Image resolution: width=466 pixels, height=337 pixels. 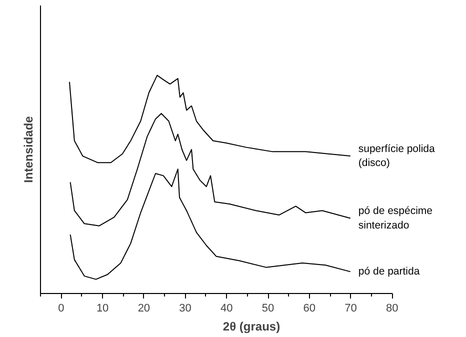 What do you see at coordinates (61, 308) in the screenshot?
I see `x-tick-label: 0` at bounding box center [61, 308].